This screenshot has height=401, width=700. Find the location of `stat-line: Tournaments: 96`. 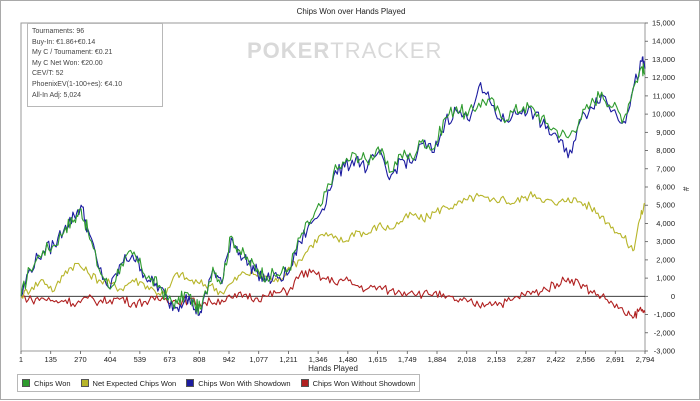

stat-line: Tournaments: 96 is located at coordinates (58, 31).